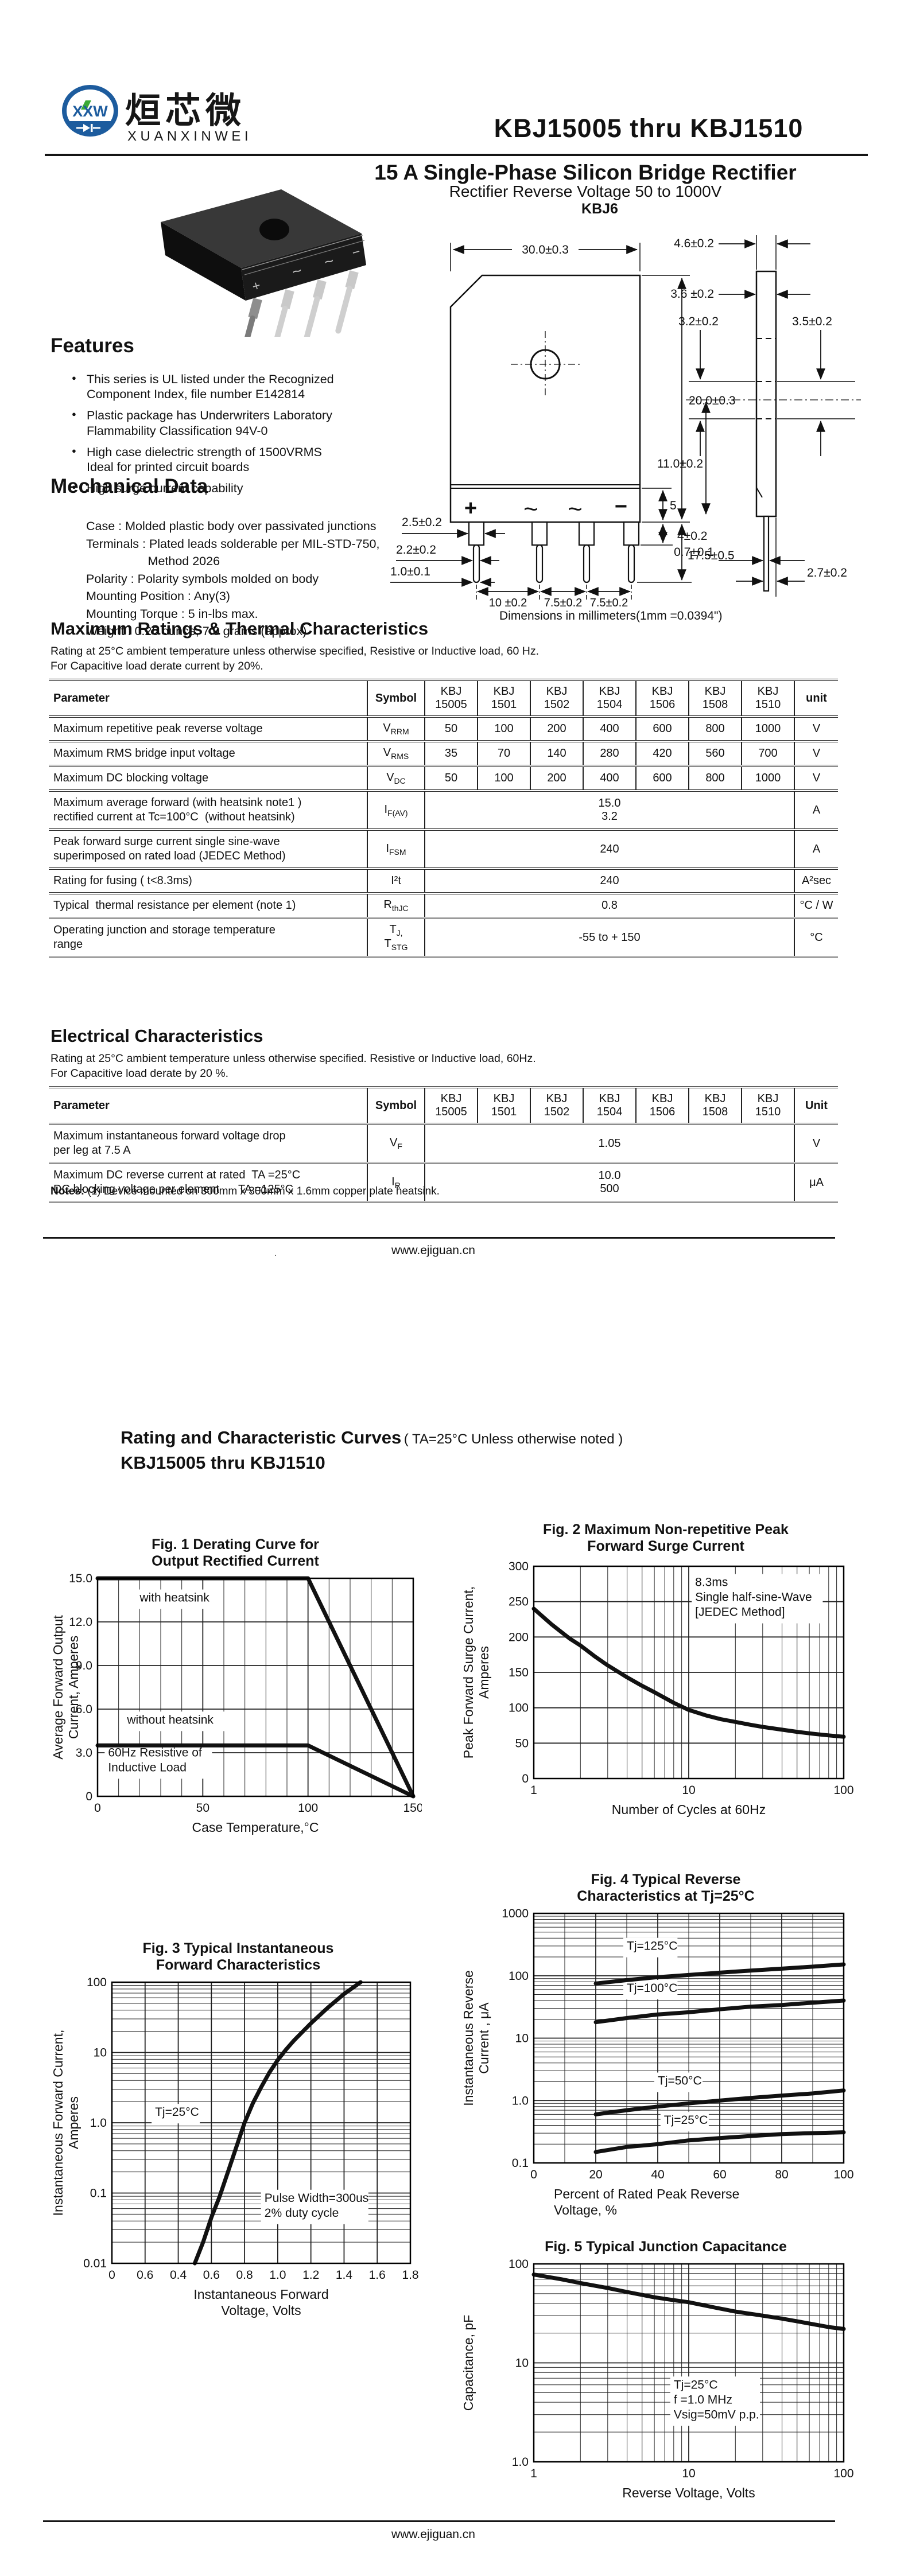 Image resolution: width=912 pixels, height=2576 pixels. I want to click on svg-text: Instantaneous Forward, so click(260, 2294).